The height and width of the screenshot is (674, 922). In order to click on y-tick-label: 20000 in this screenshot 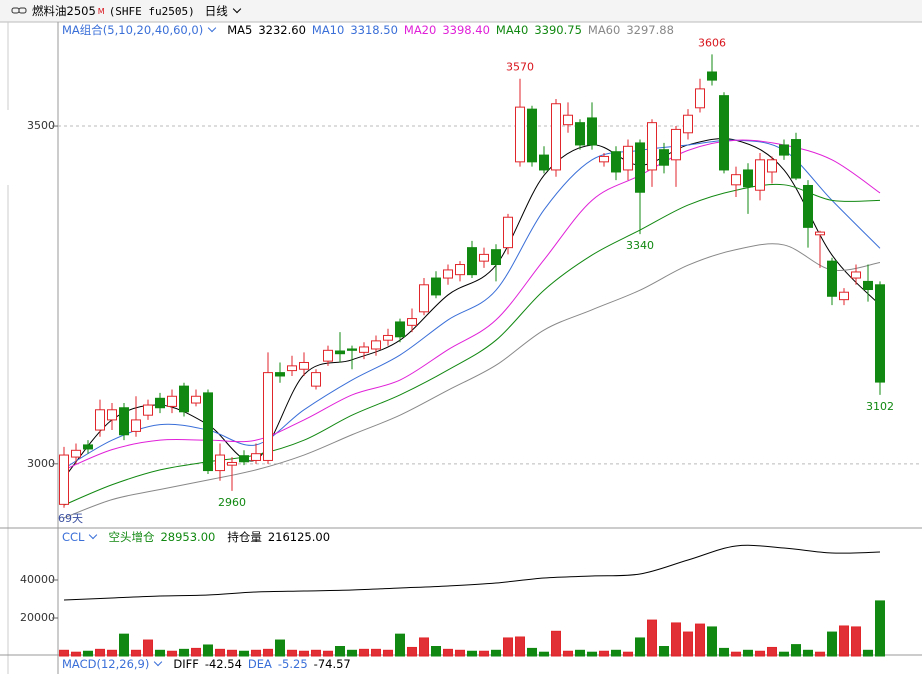, I will do `click(37, 617)`.